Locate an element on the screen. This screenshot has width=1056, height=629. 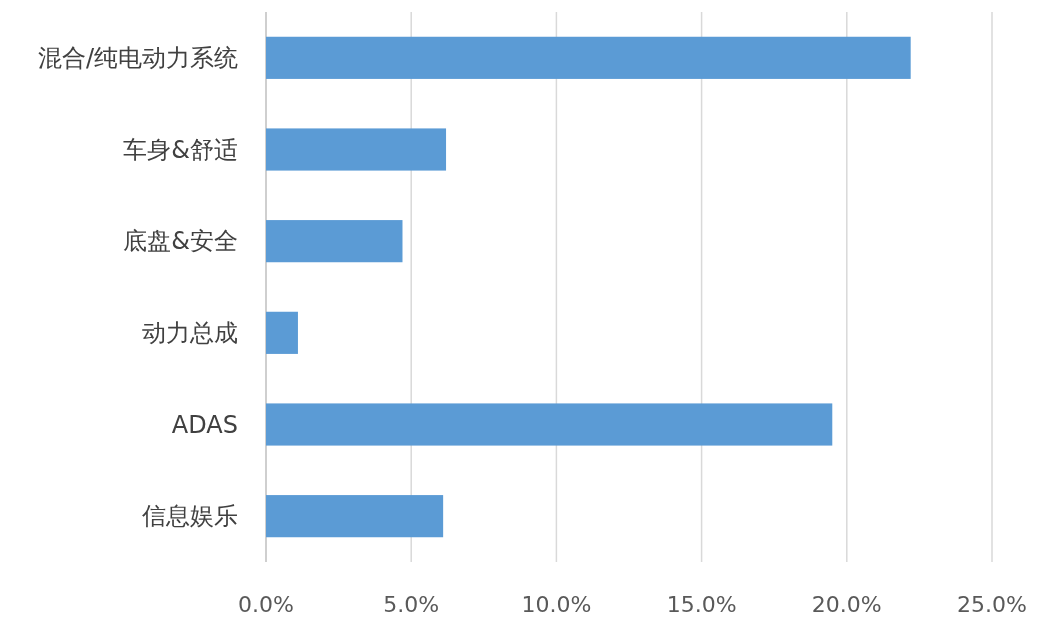
y-tick-label: 车身&舒适 is located at coordinates (180, 149).